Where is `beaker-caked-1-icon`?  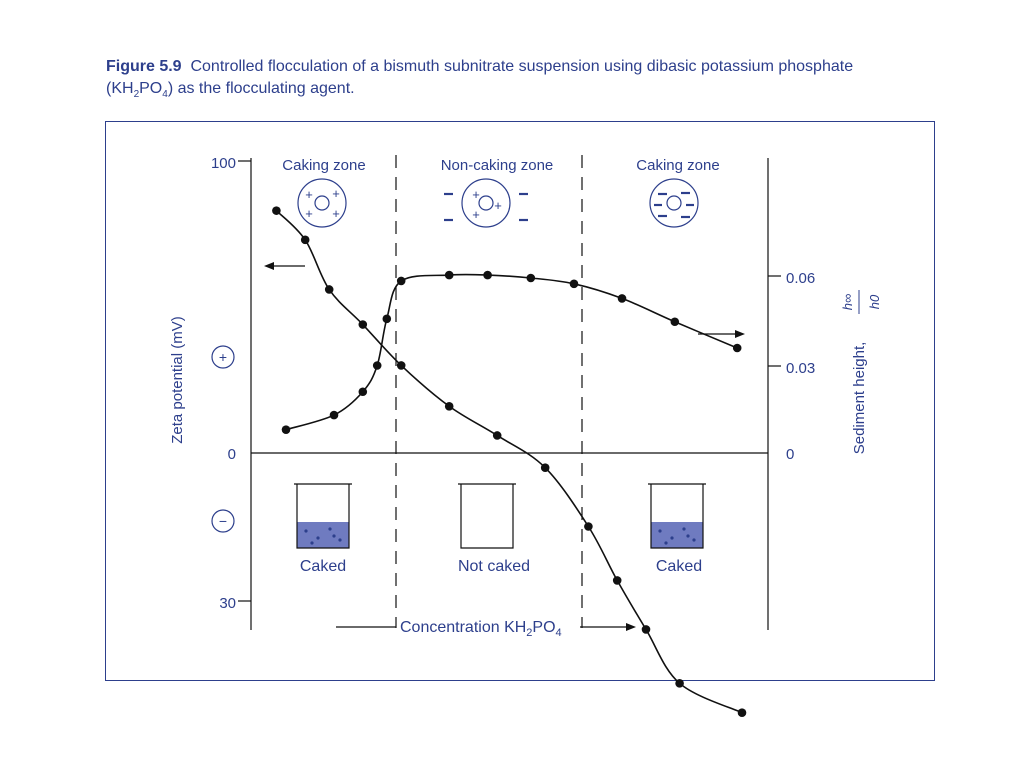
beaker-caked-1-icon is located at coordinates (323, 516).